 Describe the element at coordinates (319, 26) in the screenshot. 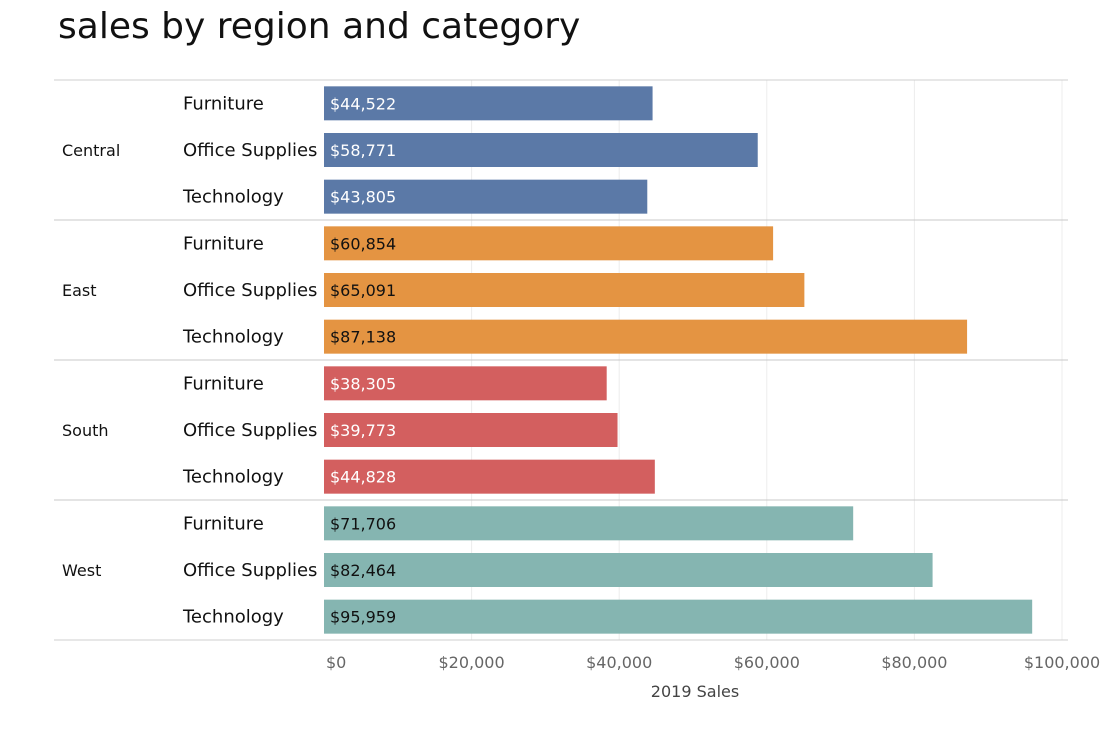

I see `chart-title: sales by region and category` at that location.